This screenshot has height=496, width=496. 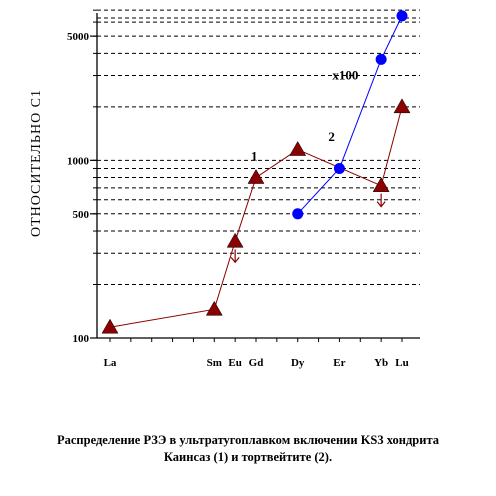 I want to click on y-tick-label: 1000, so click(x=78, y=161).